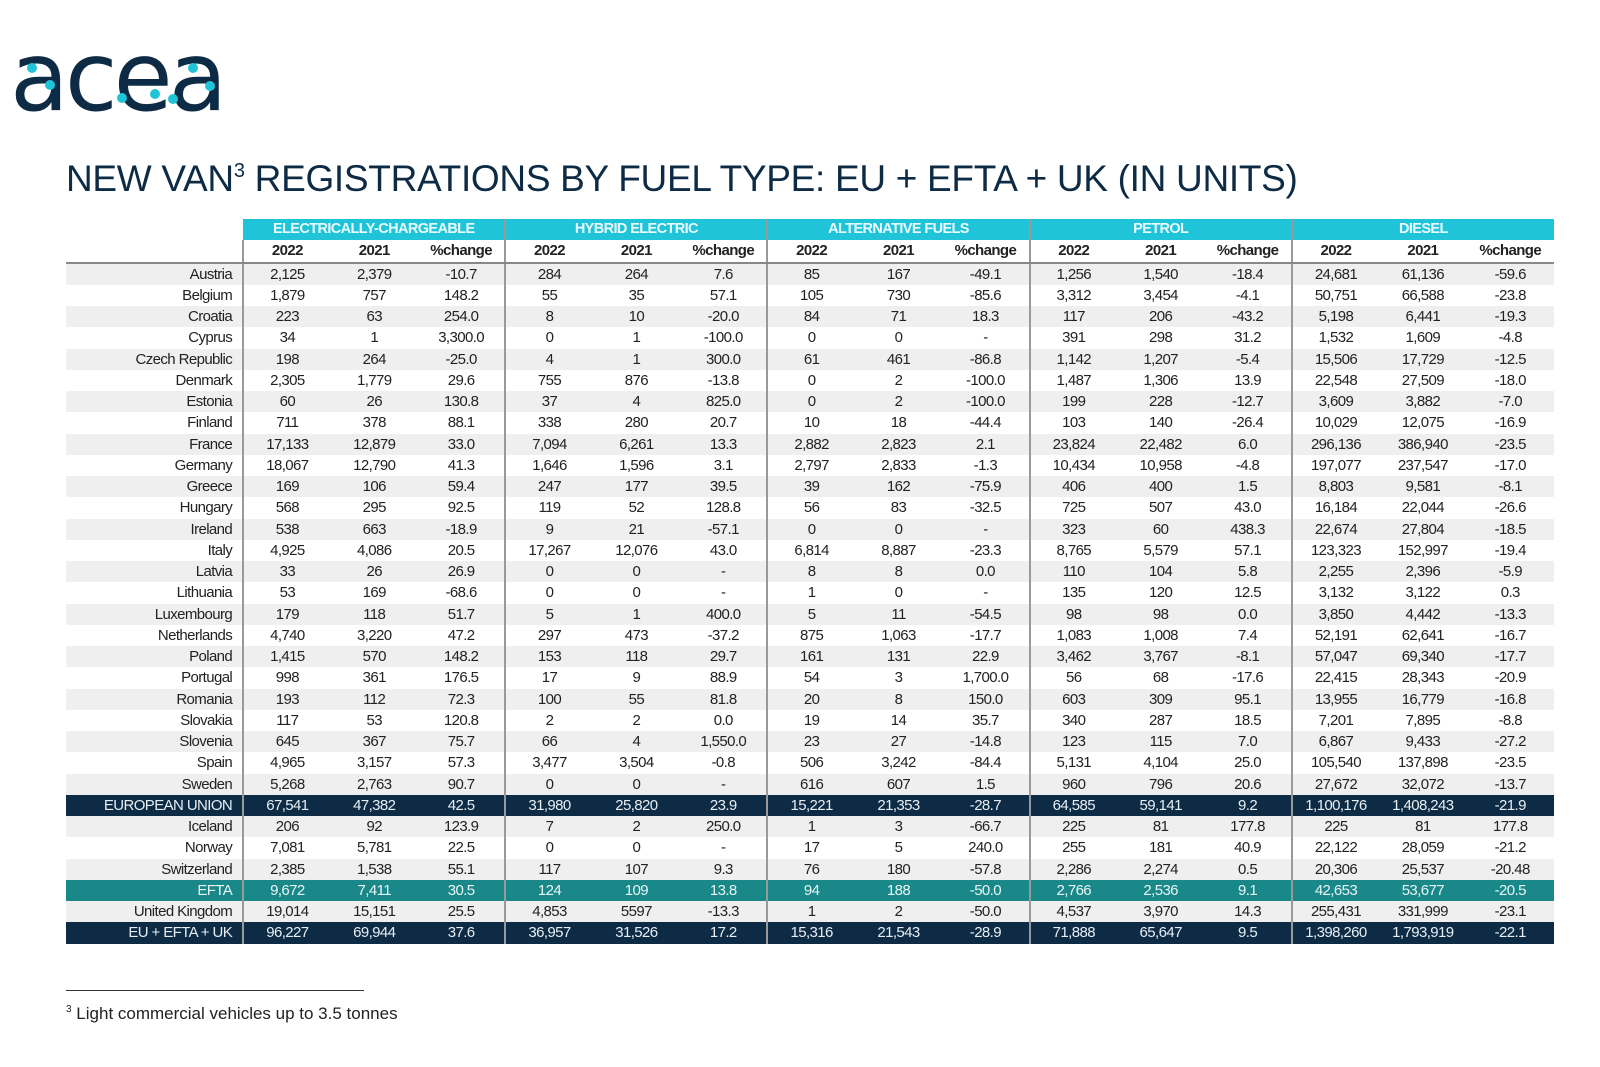  I want to click on table-cell: 26, so click(374, 402).